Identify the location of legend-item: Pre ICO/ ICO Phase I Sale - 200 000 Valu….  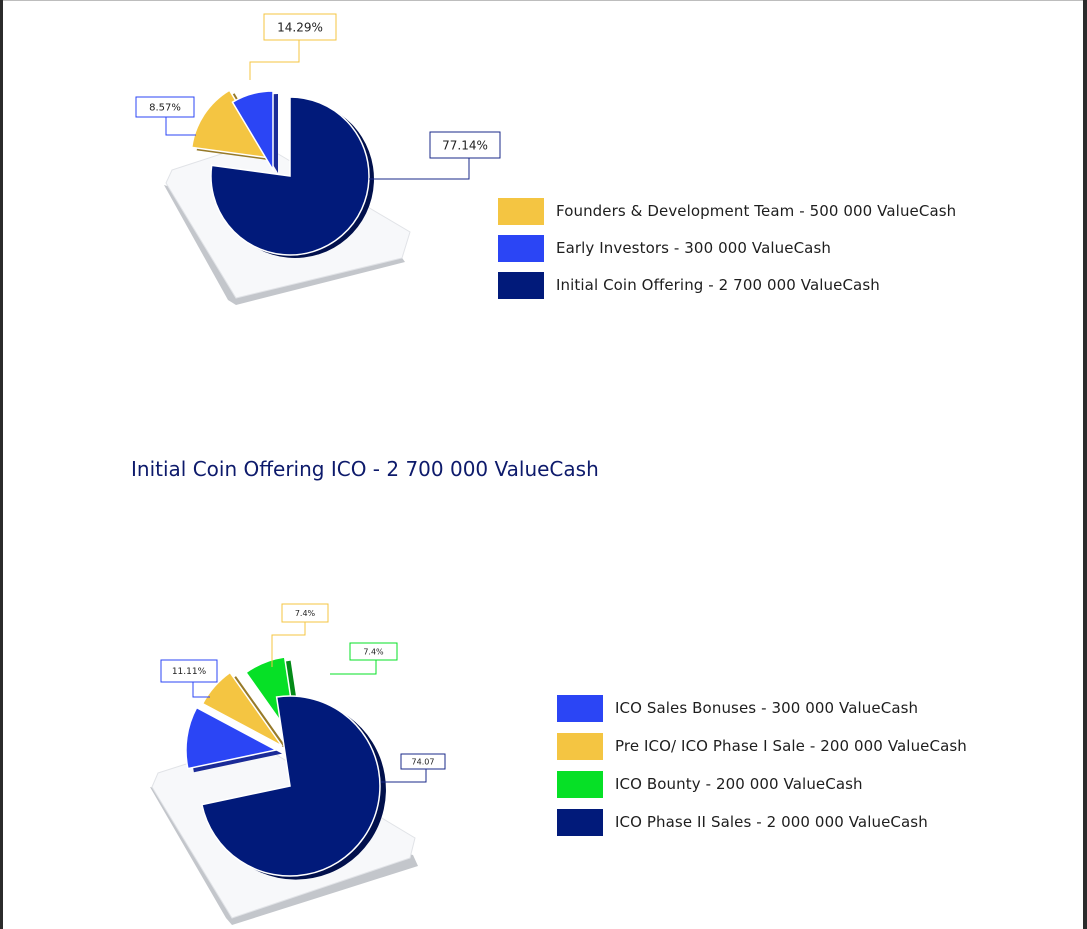
(762, 746).